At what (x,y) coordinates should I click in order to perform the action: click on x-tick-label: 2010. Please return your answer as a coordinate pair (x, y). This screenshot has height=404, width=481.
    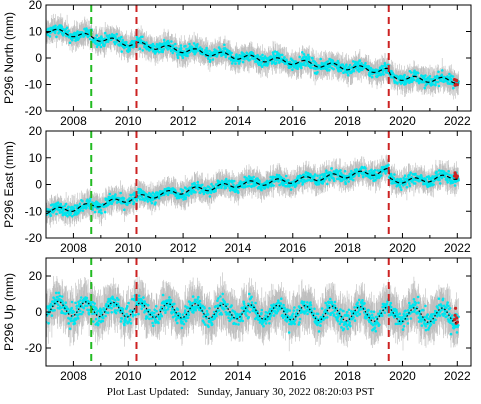
    Looking at the image, I should click on (128, 121).